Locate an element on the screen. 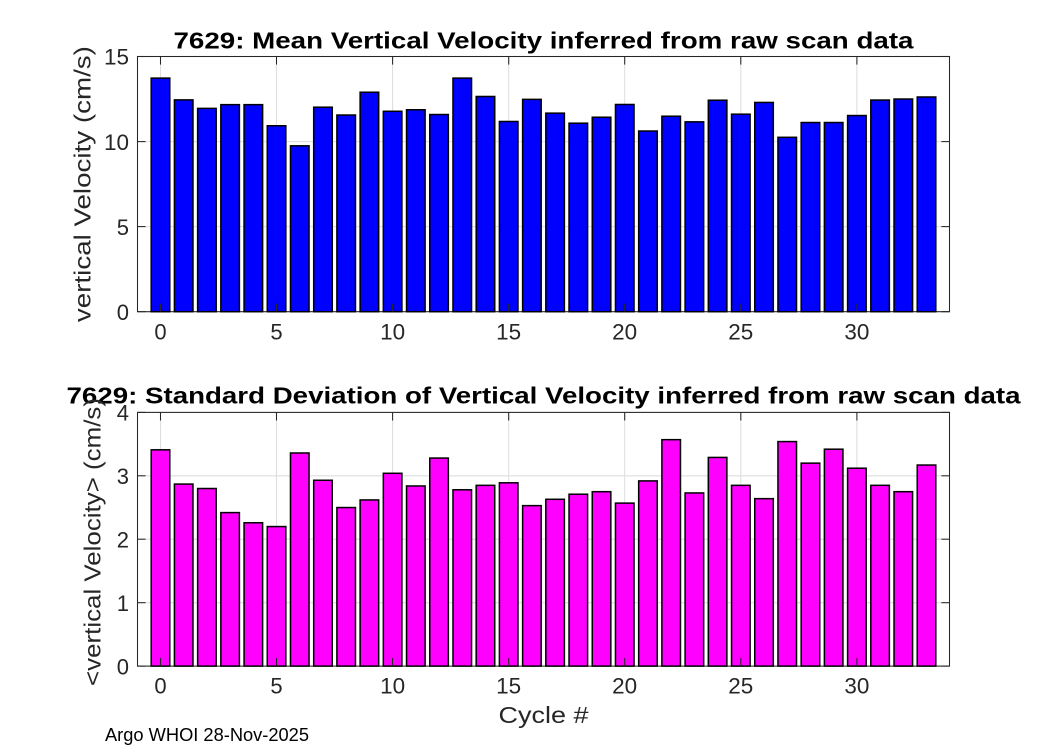 The image size is (1050, 755). svg-text: 1 is located at coordinates (123, 603).